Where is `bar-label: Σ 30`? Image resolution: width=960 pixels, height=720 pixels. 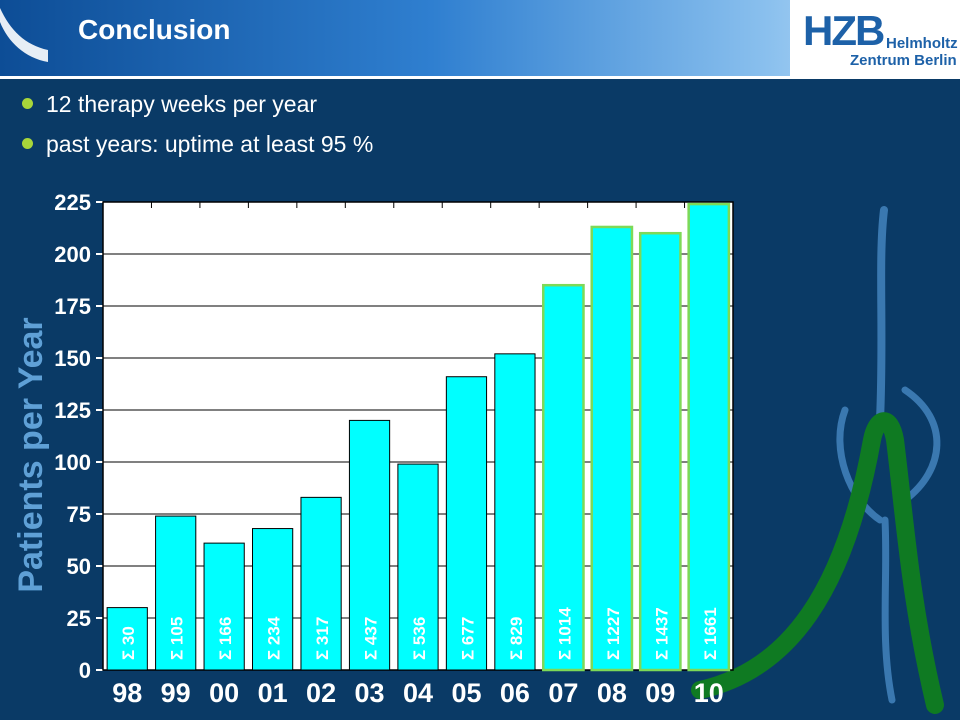
bar-label: Σ 30 is located at coordinates (128, 643).